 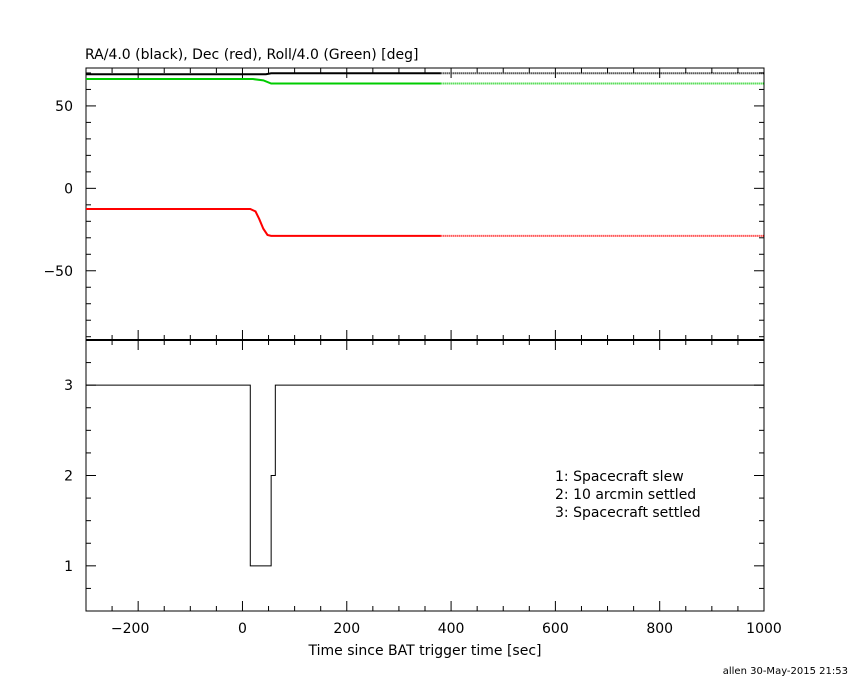 I want to click on top-y-tick-label: 0, so click(x=68, y=189).